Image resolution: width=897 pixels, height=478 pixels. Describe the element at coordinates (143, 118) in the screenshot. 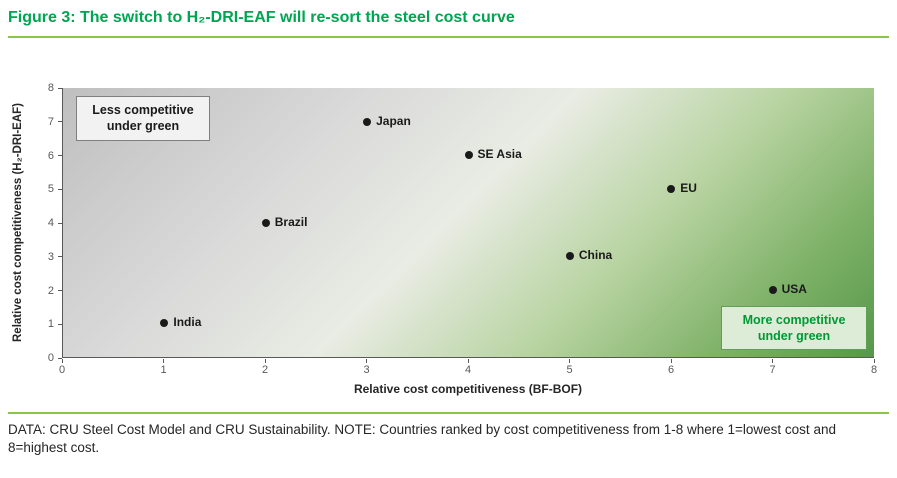

I see `annotation-less-competitive: Less competitive under green` at that location.